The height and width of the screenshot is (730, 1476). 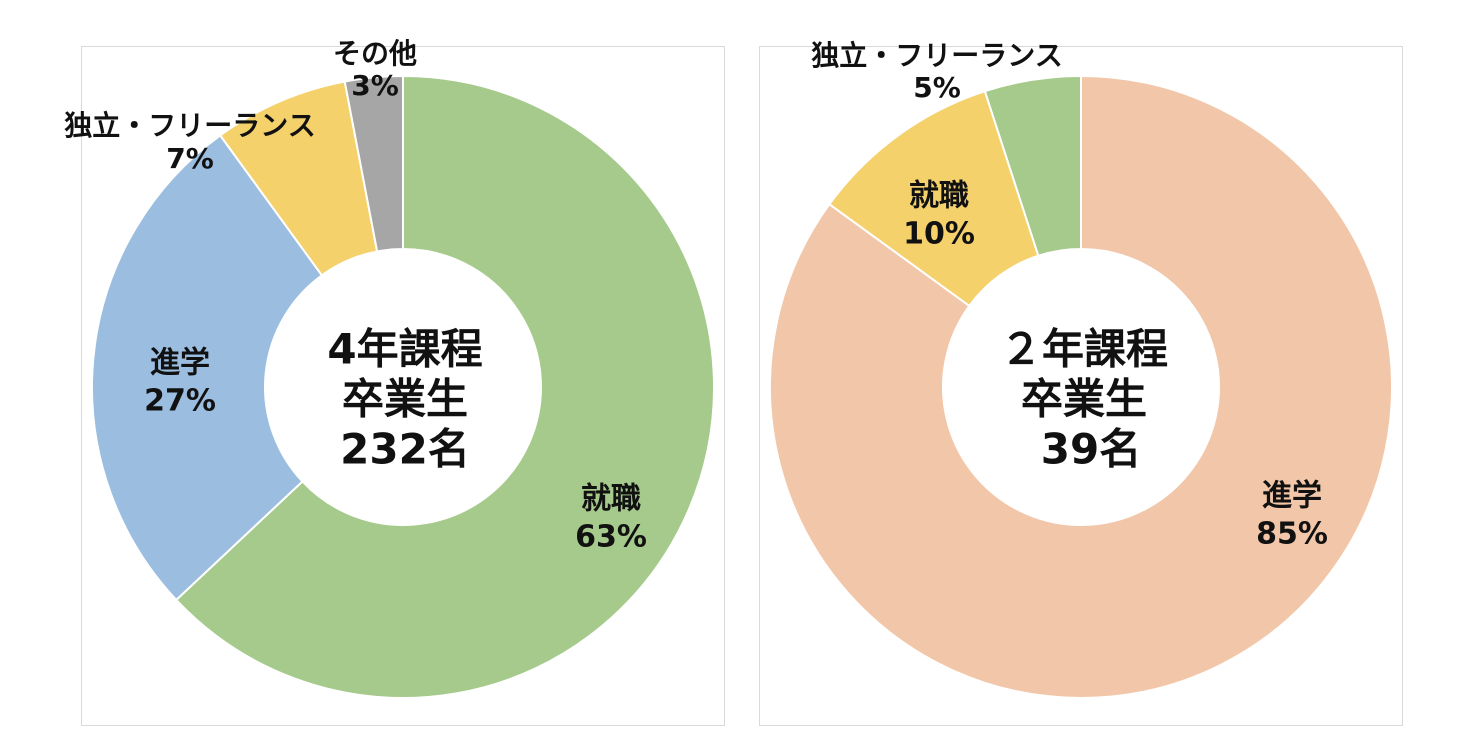 What do you see at coordinates (1084, 349) in the screenshot?
I see `center-title-line-1: ２年課程` at bounding box center [1084, 349].